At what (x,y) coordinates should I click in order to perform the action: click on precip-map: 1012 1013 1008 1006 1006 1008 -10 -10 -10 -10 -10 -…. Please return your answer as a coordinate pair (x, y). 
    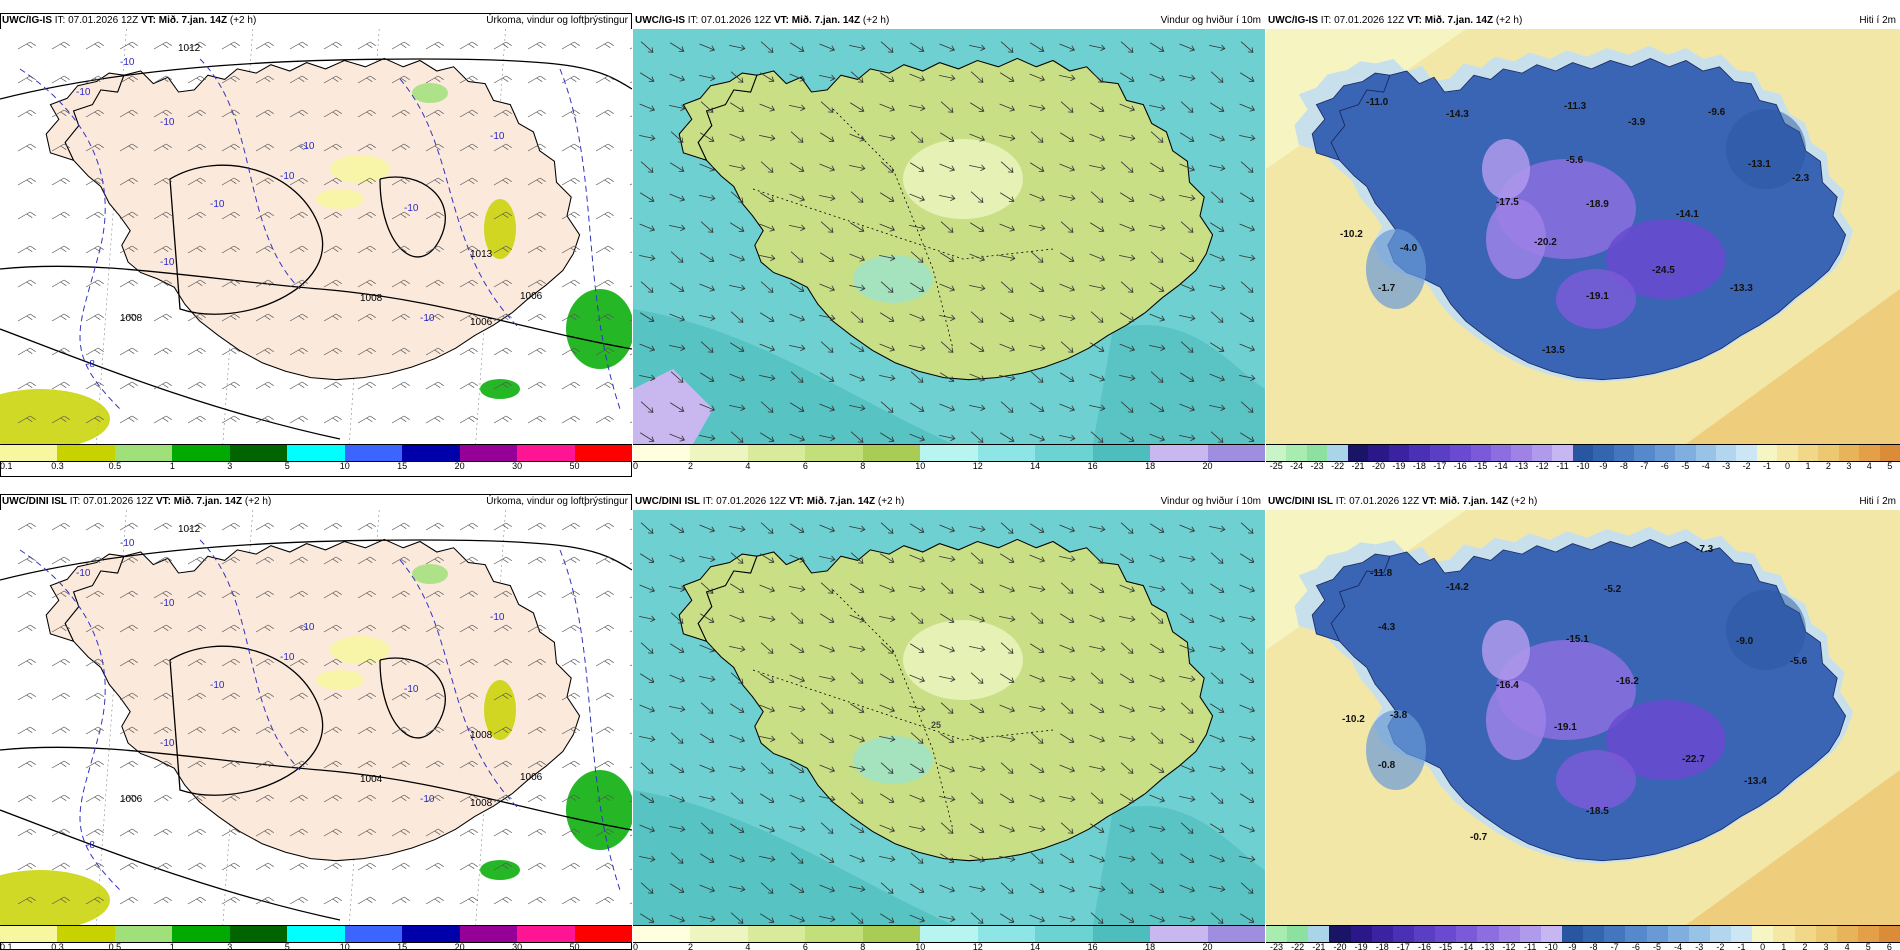
    Looking at the image, I should click on (316, 236).